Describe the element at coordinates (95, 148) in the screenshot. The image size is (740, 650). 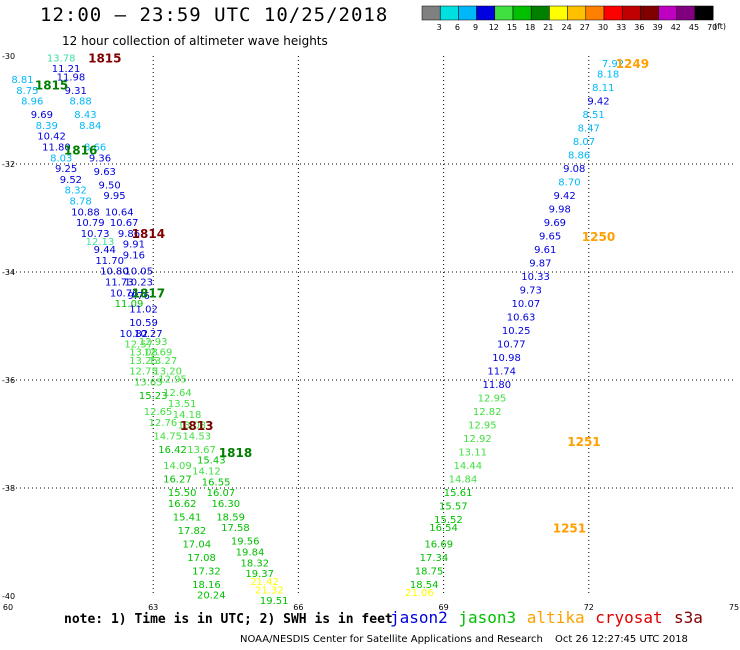
I see `wave-height-point: 8.66` at that location.